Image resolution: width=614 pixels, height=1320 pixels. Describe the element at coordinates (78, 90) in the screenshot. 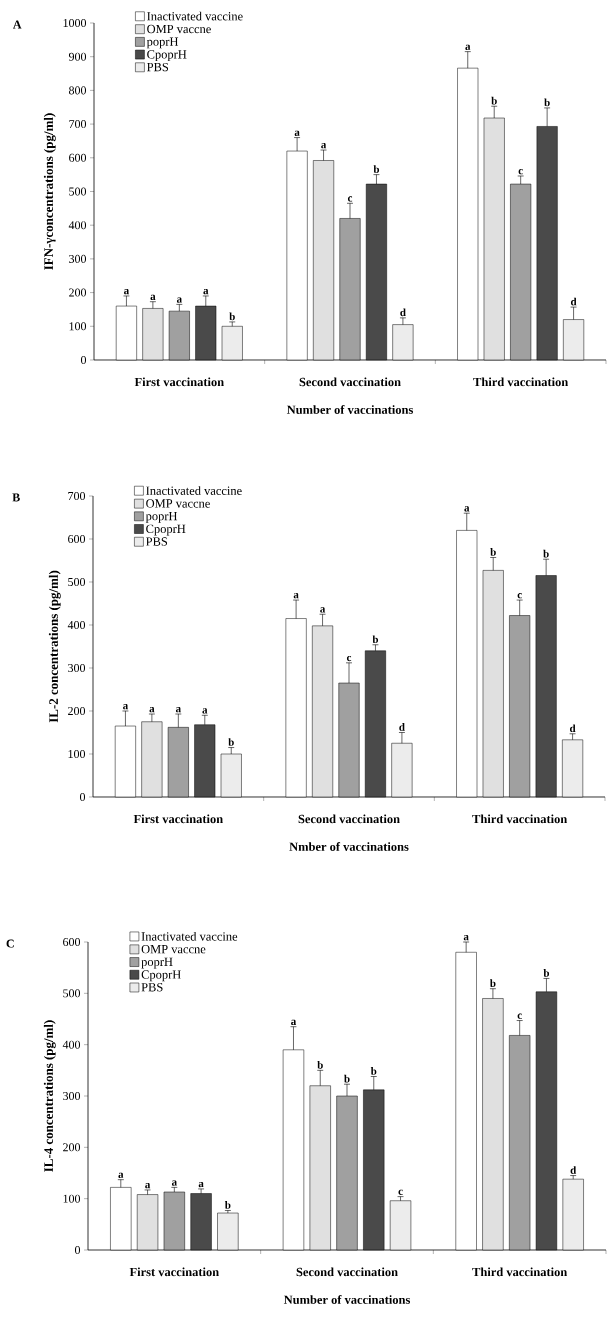

I see `y-tick-label: 800` at that location.